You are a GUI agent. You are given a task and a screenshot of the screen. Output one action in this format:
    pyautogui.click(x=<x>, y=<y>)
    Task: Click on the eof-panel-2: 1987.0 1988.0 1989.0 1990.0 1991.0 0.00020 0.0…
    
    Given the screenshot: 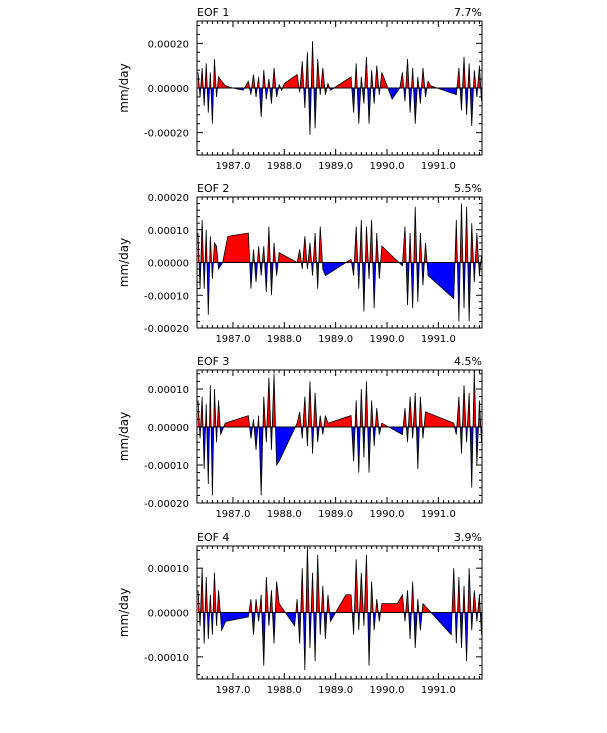 What is the action you would take?
    pyautogui.click(x=300, y=263)
    